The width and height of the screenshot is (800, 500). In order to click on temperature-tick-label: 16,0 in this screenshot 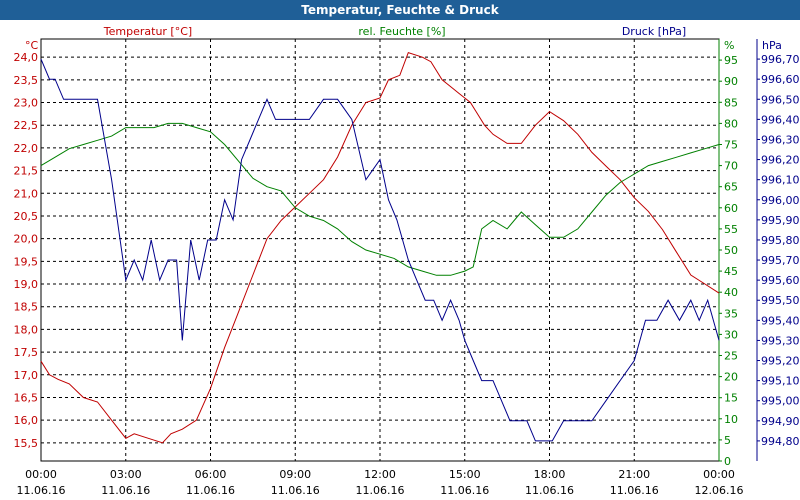, I will do `click(26, 420)`.